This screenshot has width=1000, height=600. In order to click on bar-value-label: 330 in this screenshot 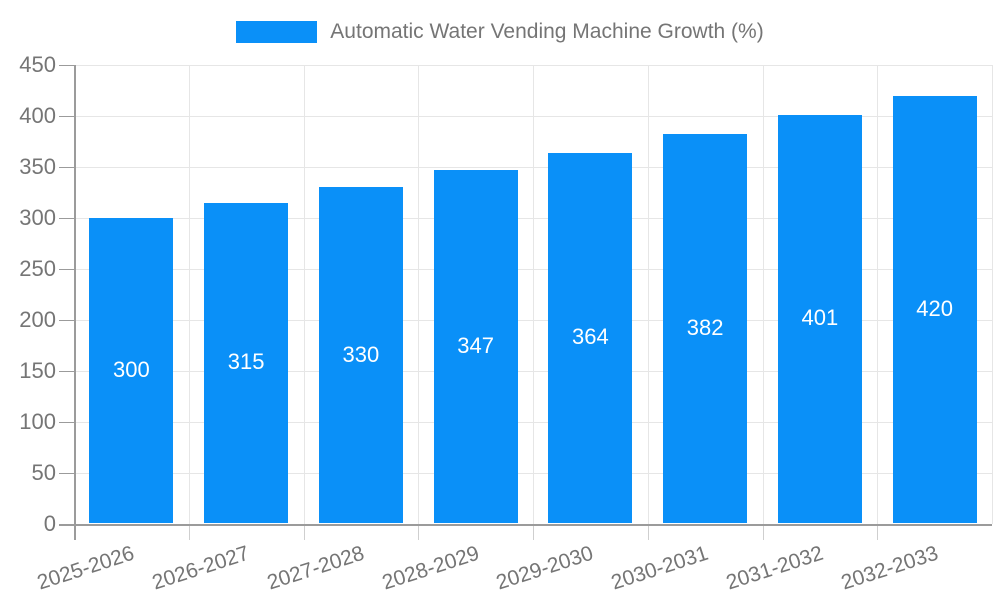, I will do `click(361, 354)`.